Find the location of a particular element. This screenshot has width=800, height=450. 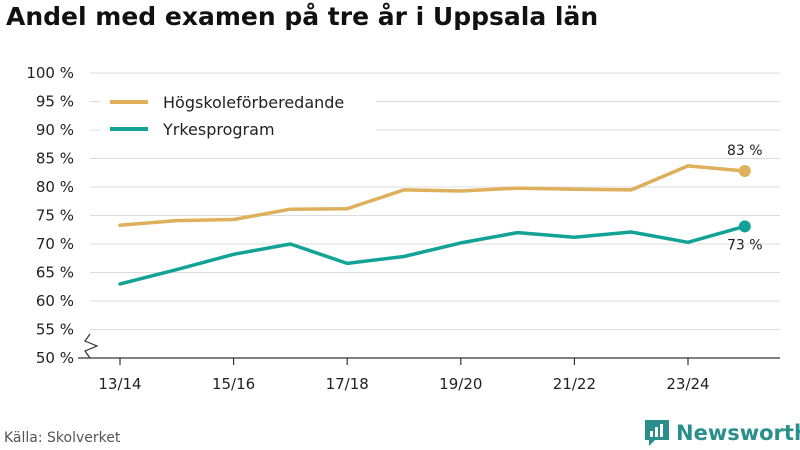

y-tick-label: 90 % is located at coordinates (55, 130).